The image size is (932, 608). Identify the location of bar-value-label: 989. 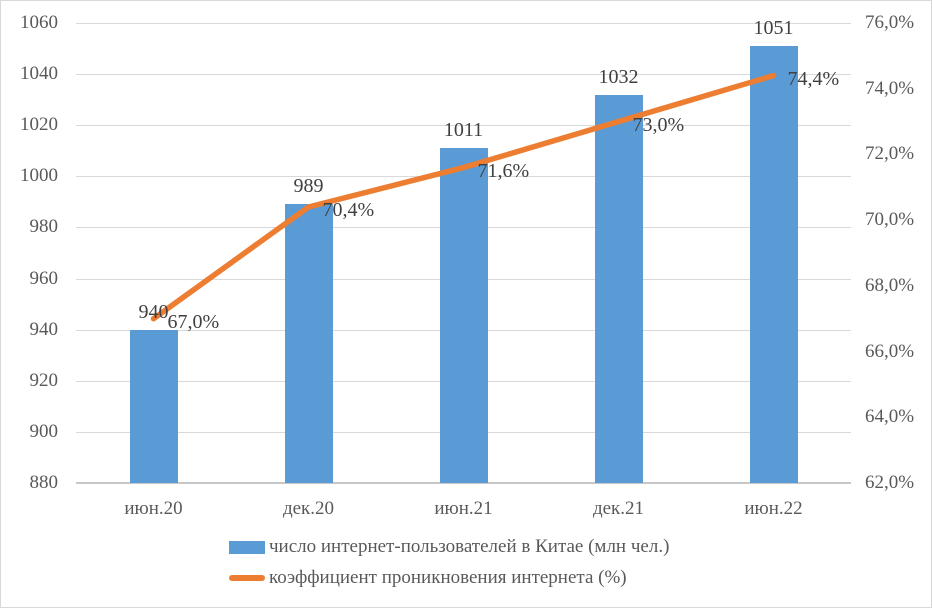
(308, 186).